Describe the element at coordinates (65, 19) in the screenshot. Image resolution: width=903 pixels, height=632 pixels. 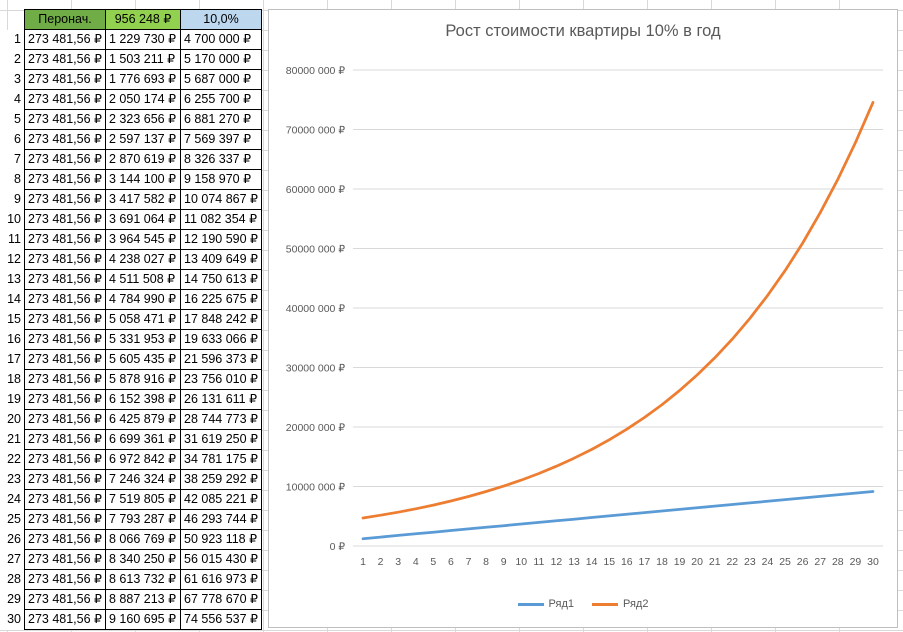
I see `header-initial-cell: Перонач.` at that location.